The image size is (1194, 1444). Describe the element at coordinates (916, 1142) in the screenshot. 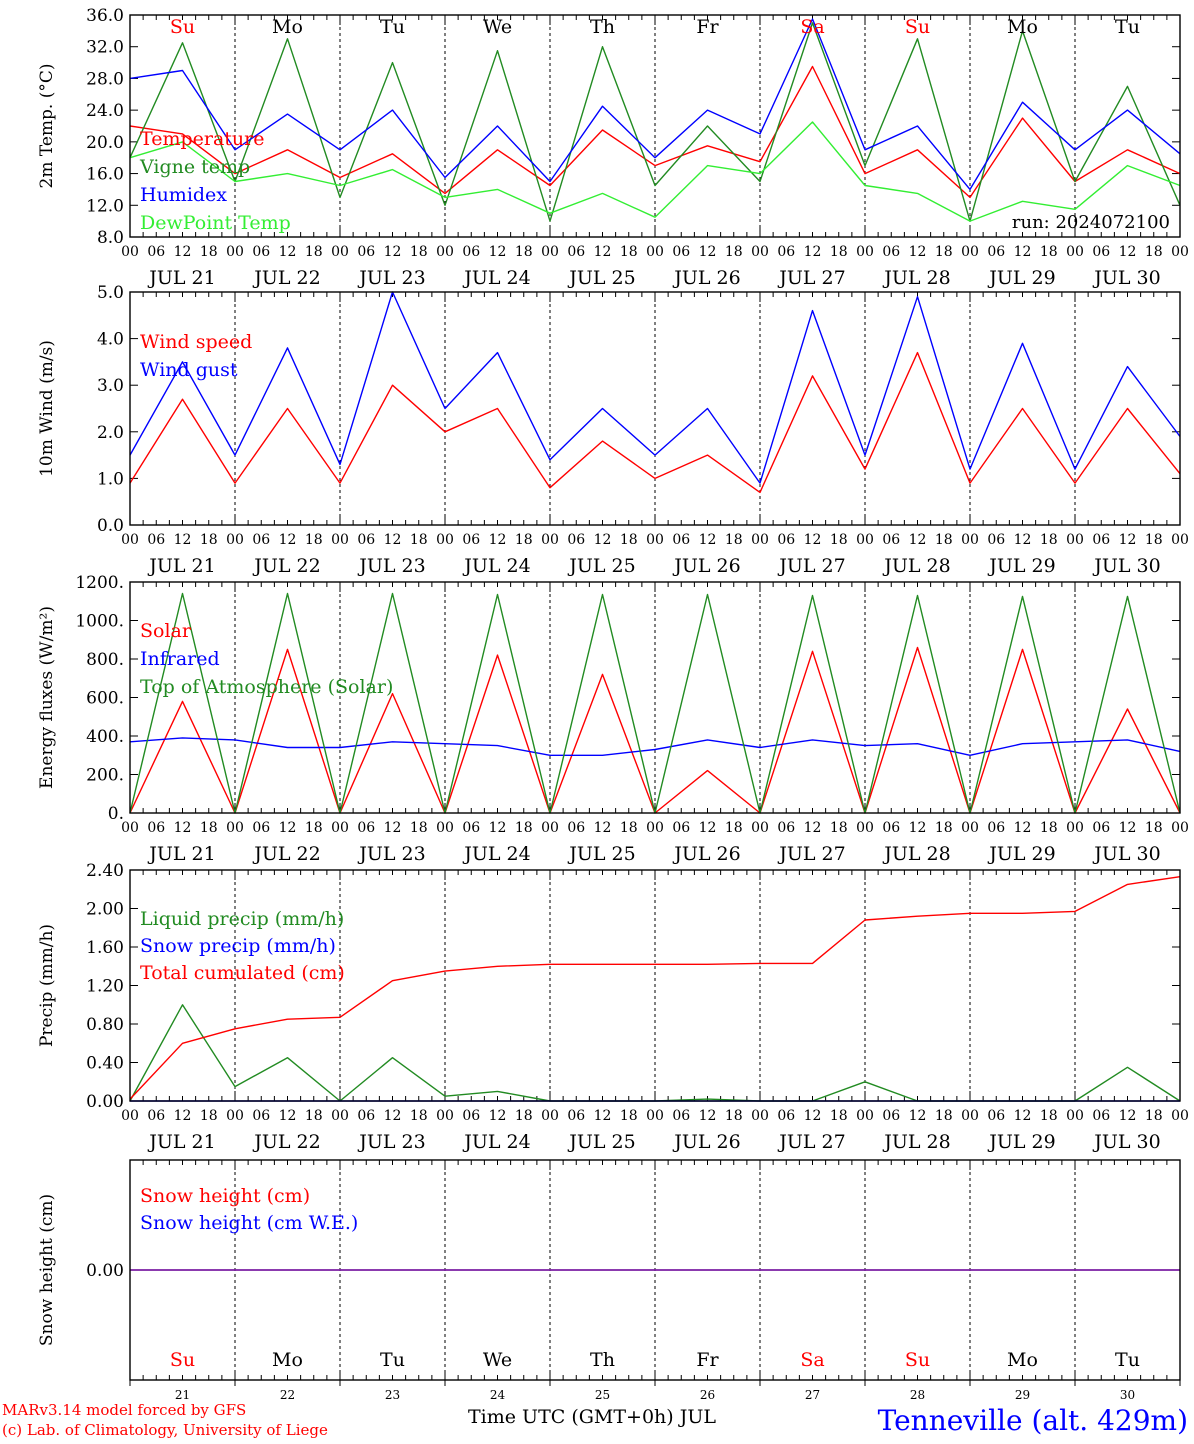

I see `date-label: JUL 28` at that location.